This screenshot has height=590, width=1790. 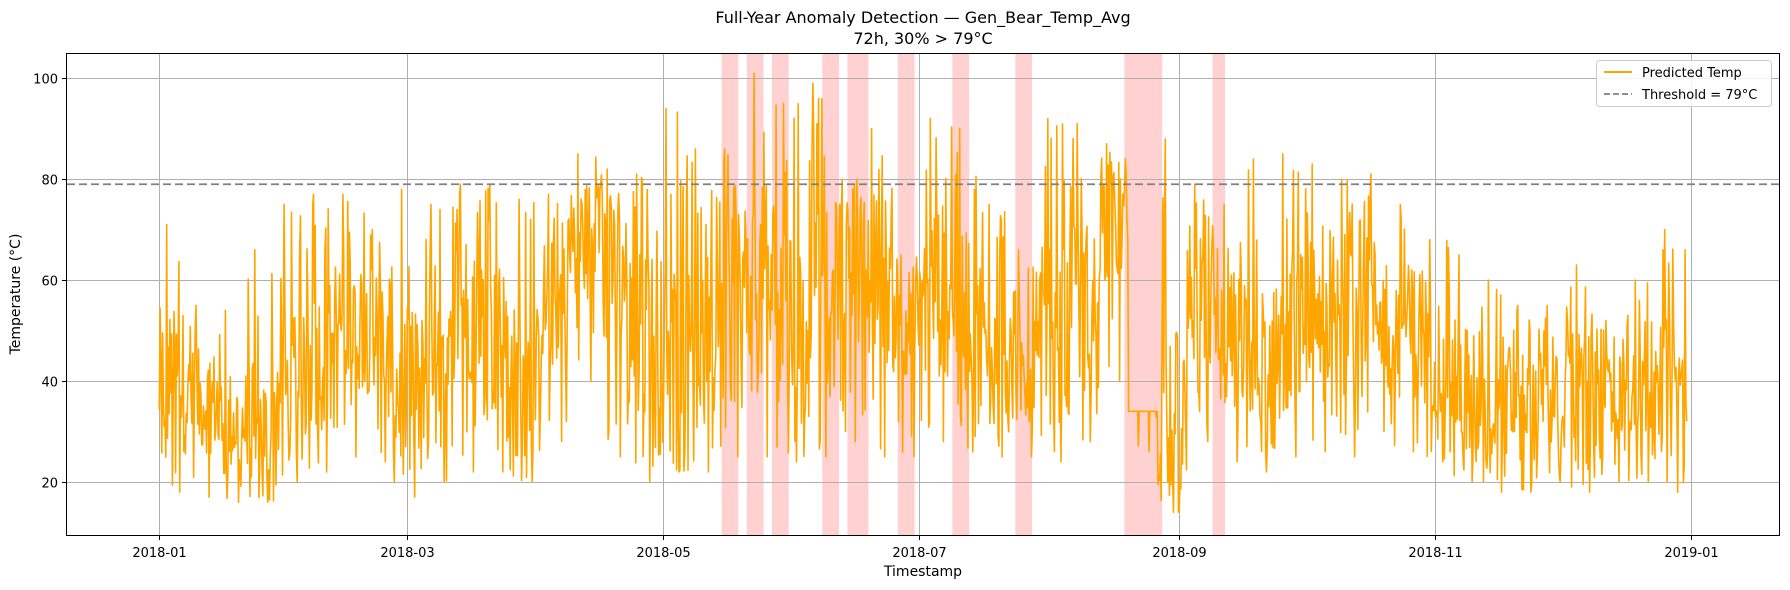 I want to click on y-tick-label: 20, so click(x=49, y=484).